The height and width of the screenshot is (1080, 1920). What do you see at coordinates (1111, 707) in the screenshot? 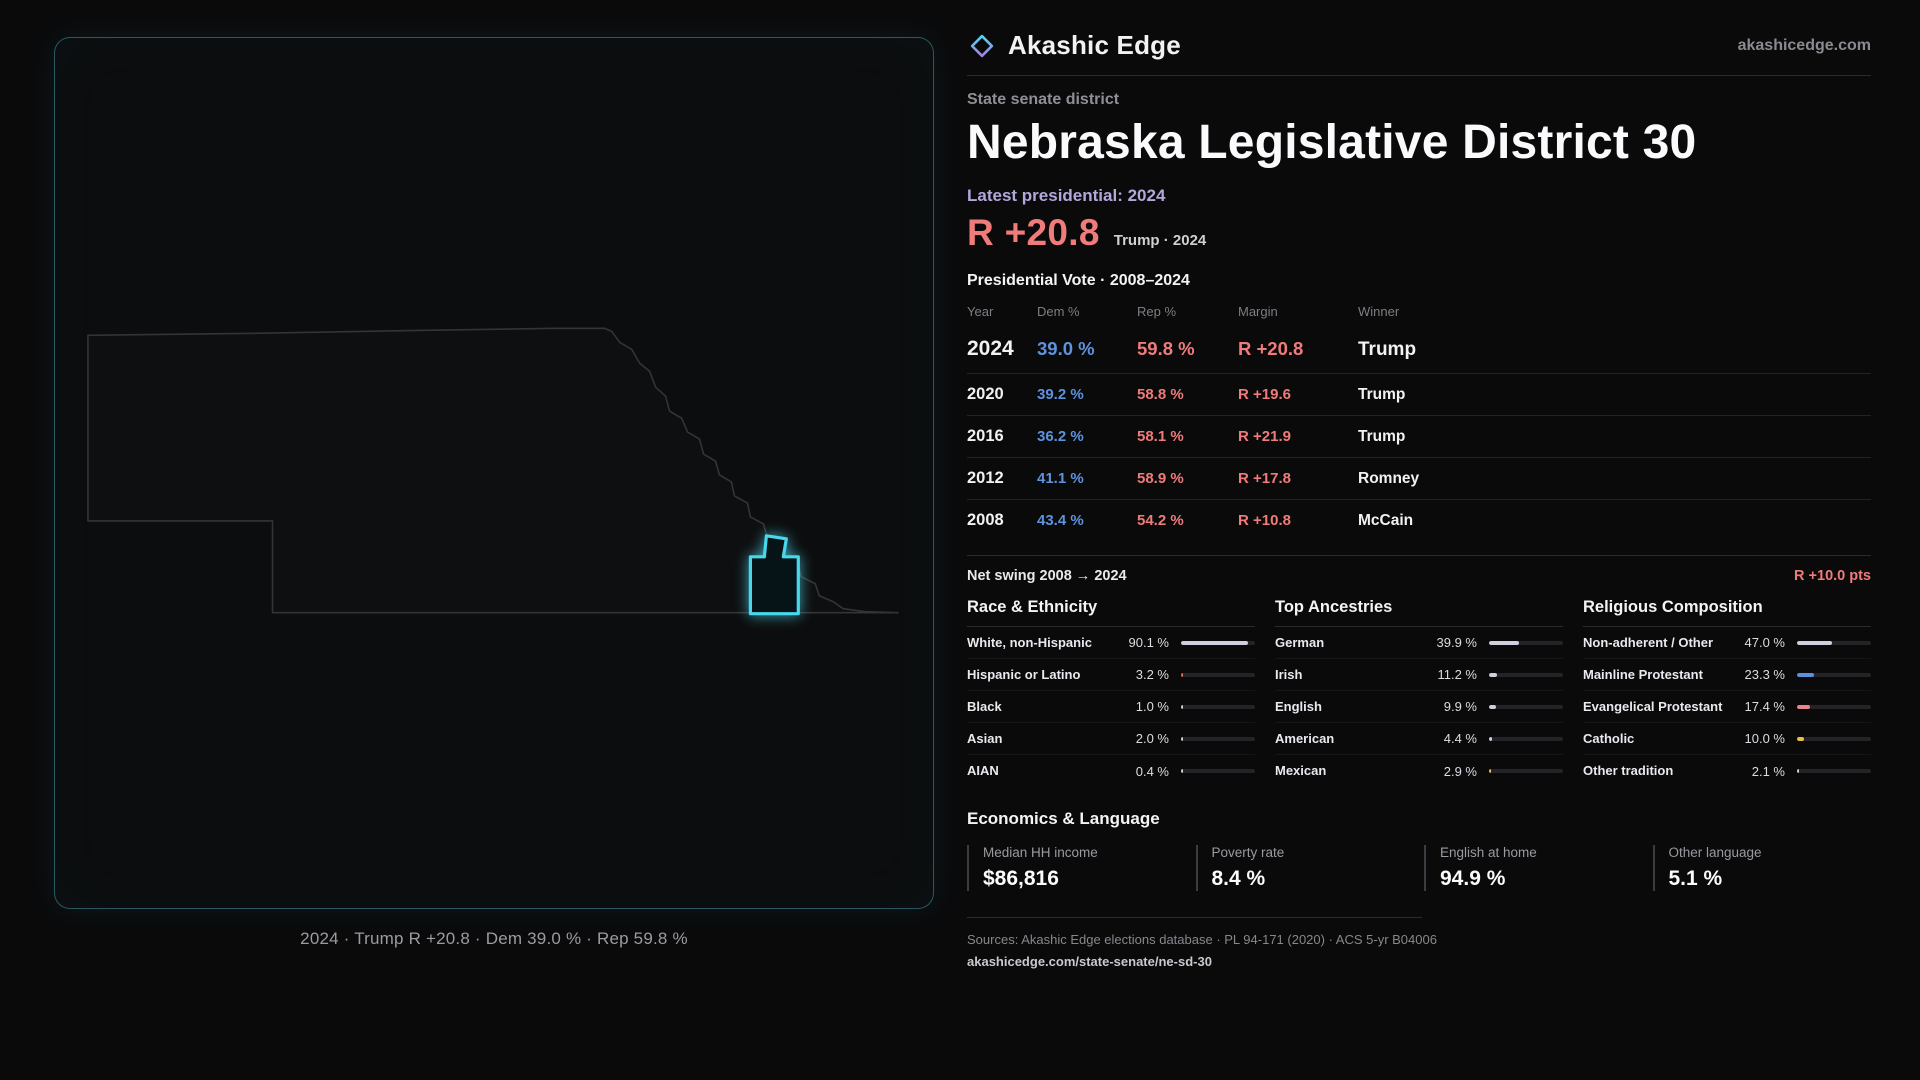
I see `demo-row: Black 1.0 %` at bounding box center [1111, 707].